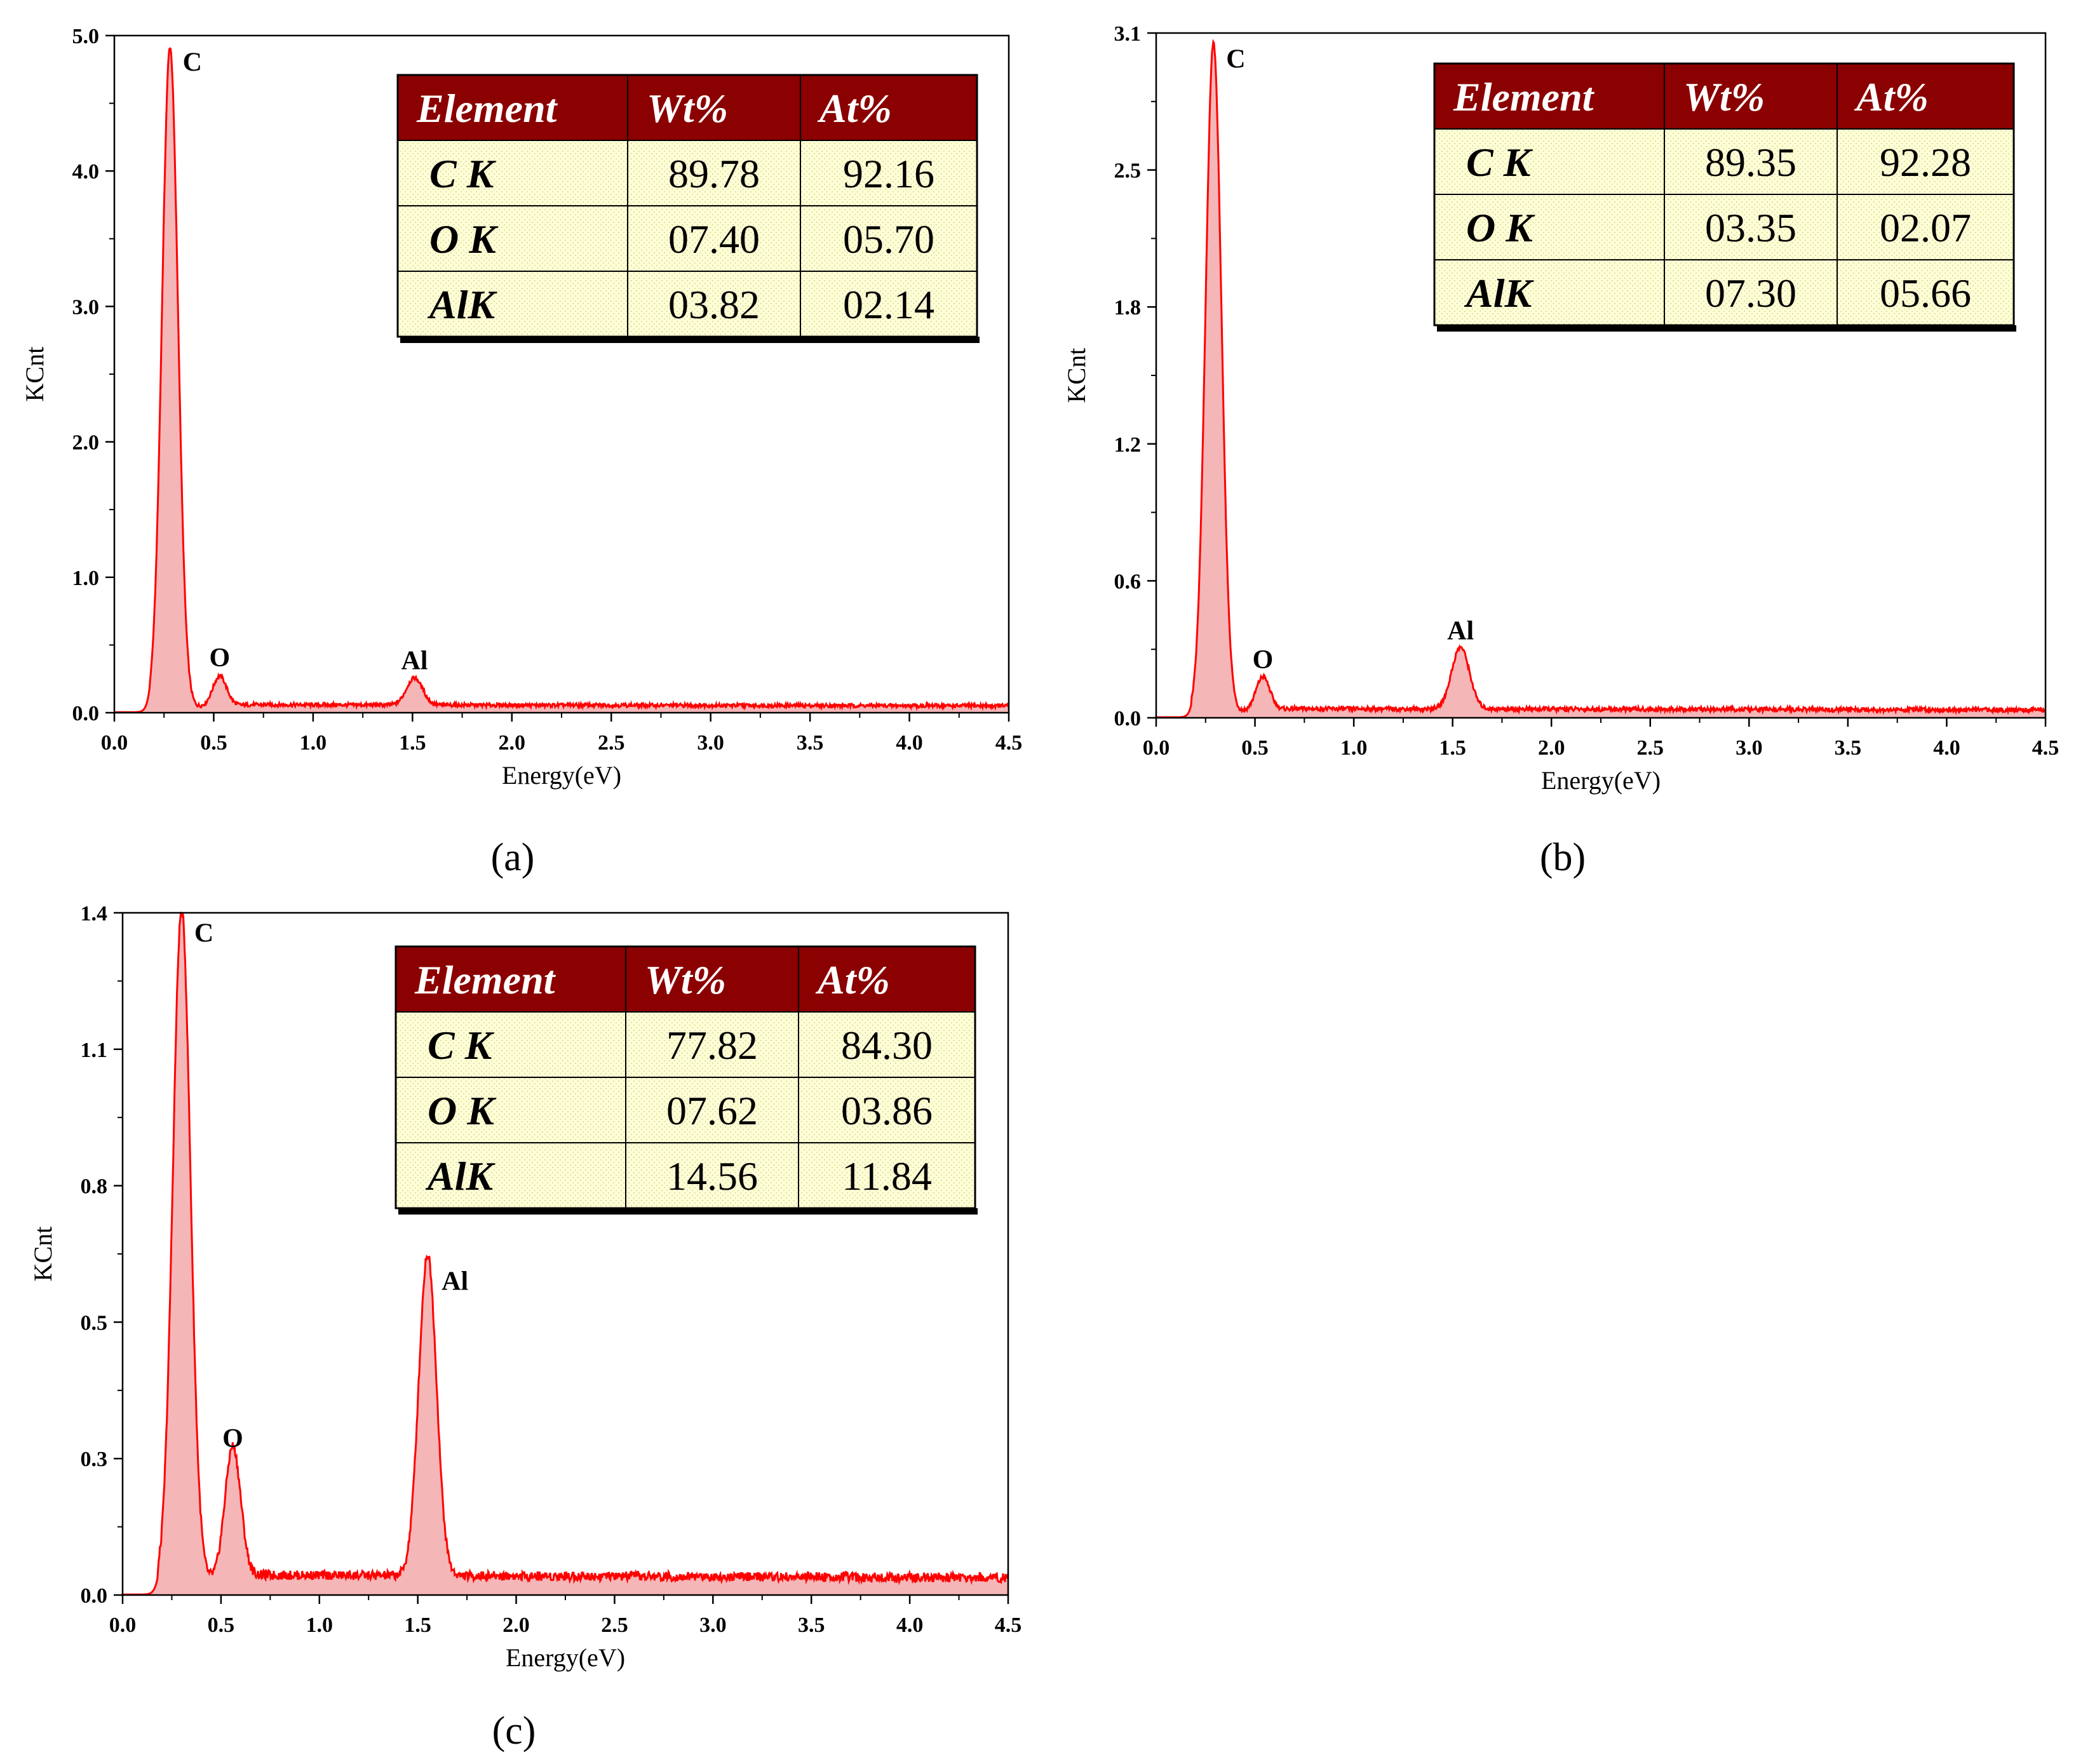 This screenshot has width=2076, height=1764. Describe the element at coordinates (714, 173) in the screenshot. I see `table-value-cell: 89.78` at that location.